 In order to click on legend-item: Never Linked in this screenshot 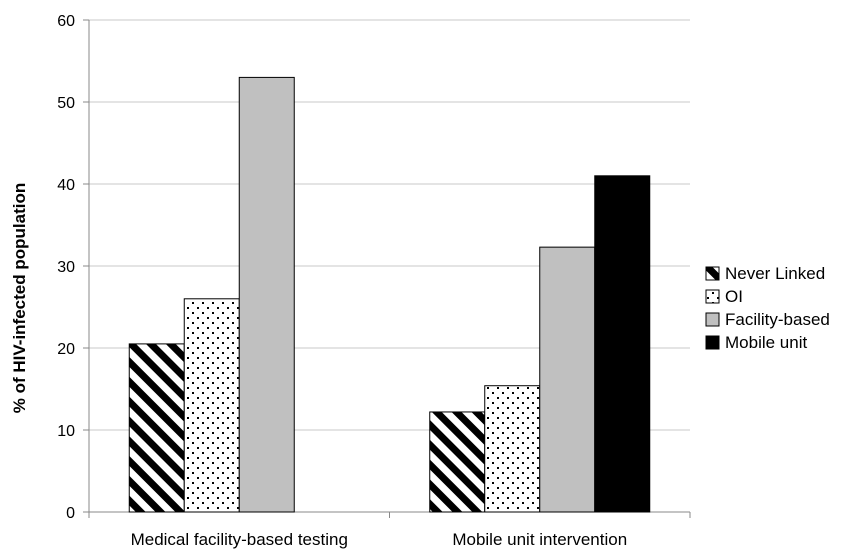, I will do `click(765, 273)`.